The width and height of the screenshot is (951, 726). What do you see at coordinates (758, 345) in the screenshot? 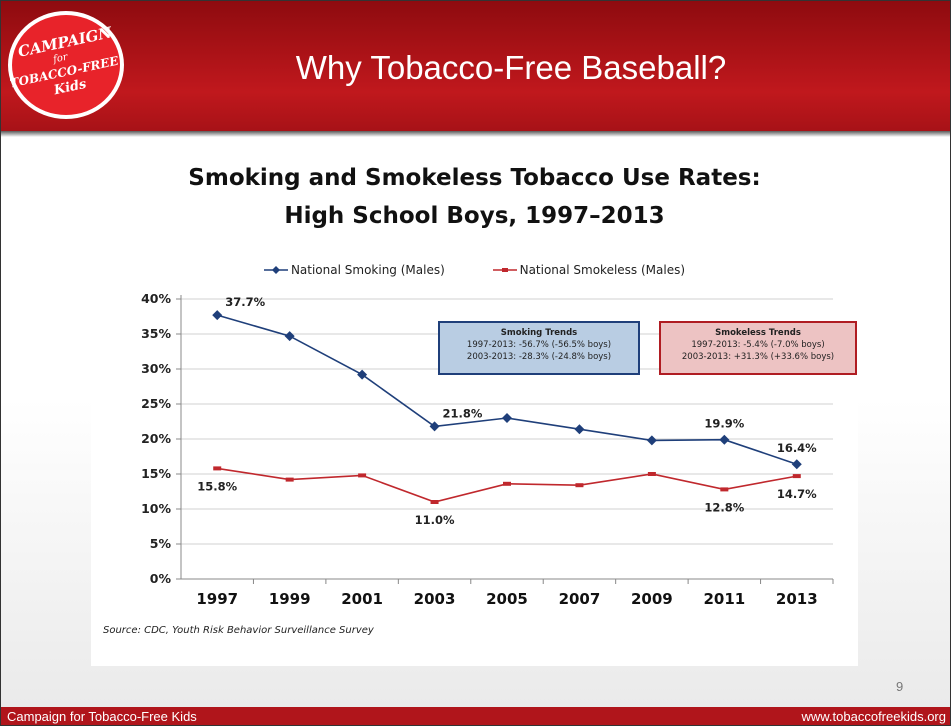
I see `smokeless-trends-line1: 1997-2013: -5.4% (-7.0% boys)` at bounding box center [758, 345].